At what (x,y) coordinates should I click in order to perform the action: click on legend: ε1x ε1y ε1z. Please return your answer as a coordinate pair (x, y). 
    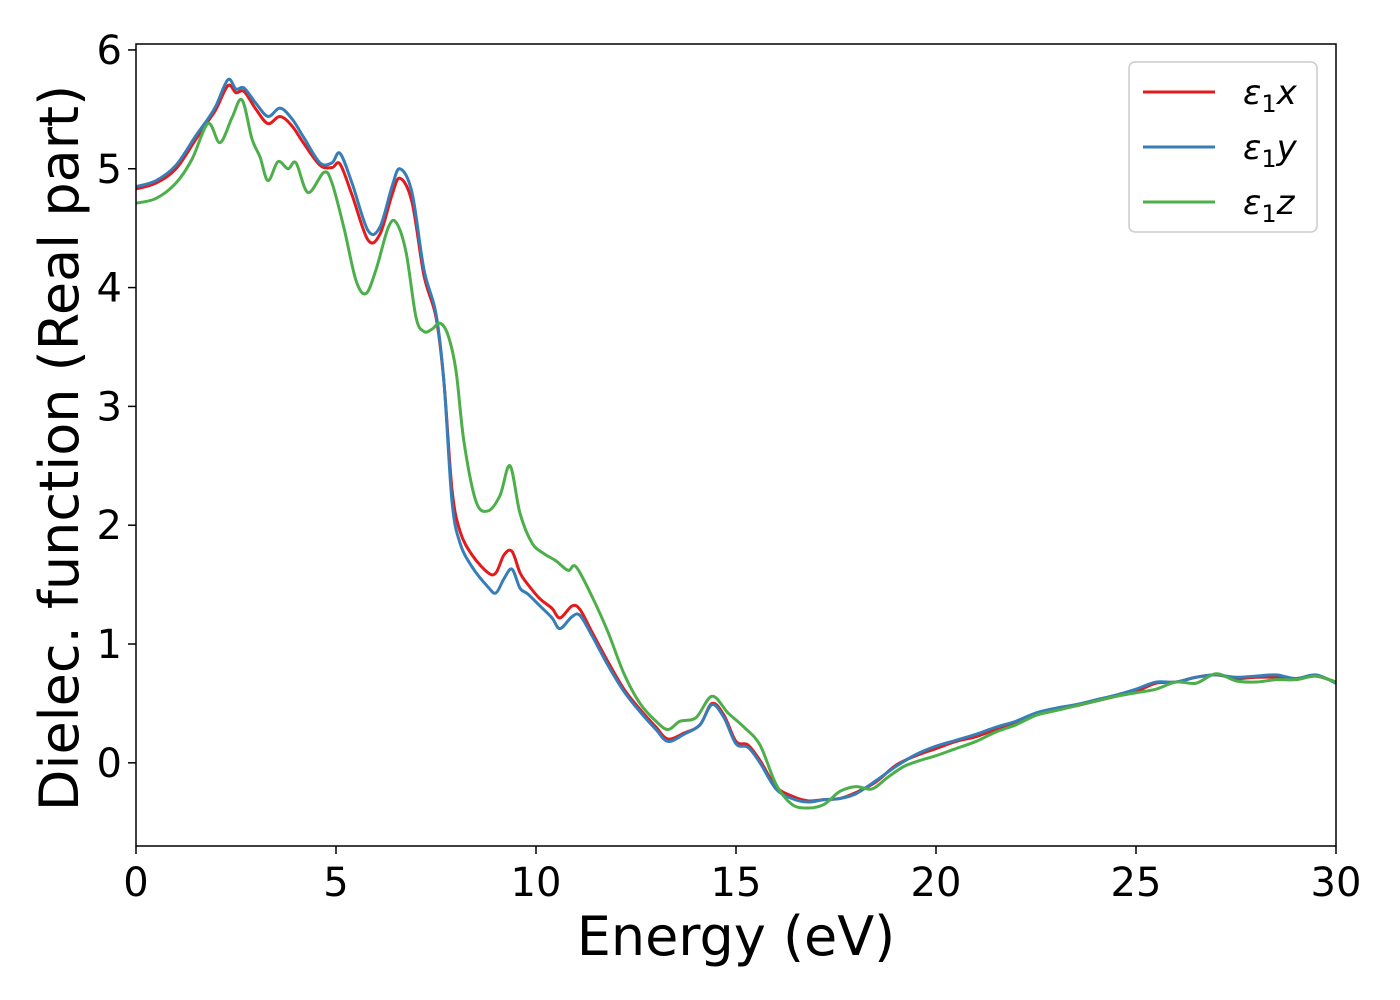
    Looking at the image, I should click on (1223, 147).